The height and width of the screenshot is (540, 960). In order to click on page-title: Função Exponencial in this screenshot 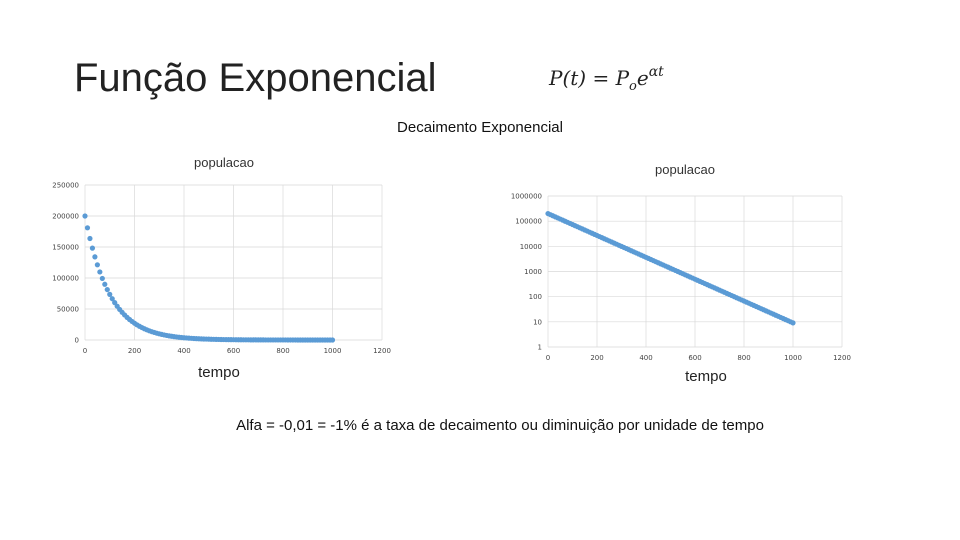, I will do `click(255, 78)`.